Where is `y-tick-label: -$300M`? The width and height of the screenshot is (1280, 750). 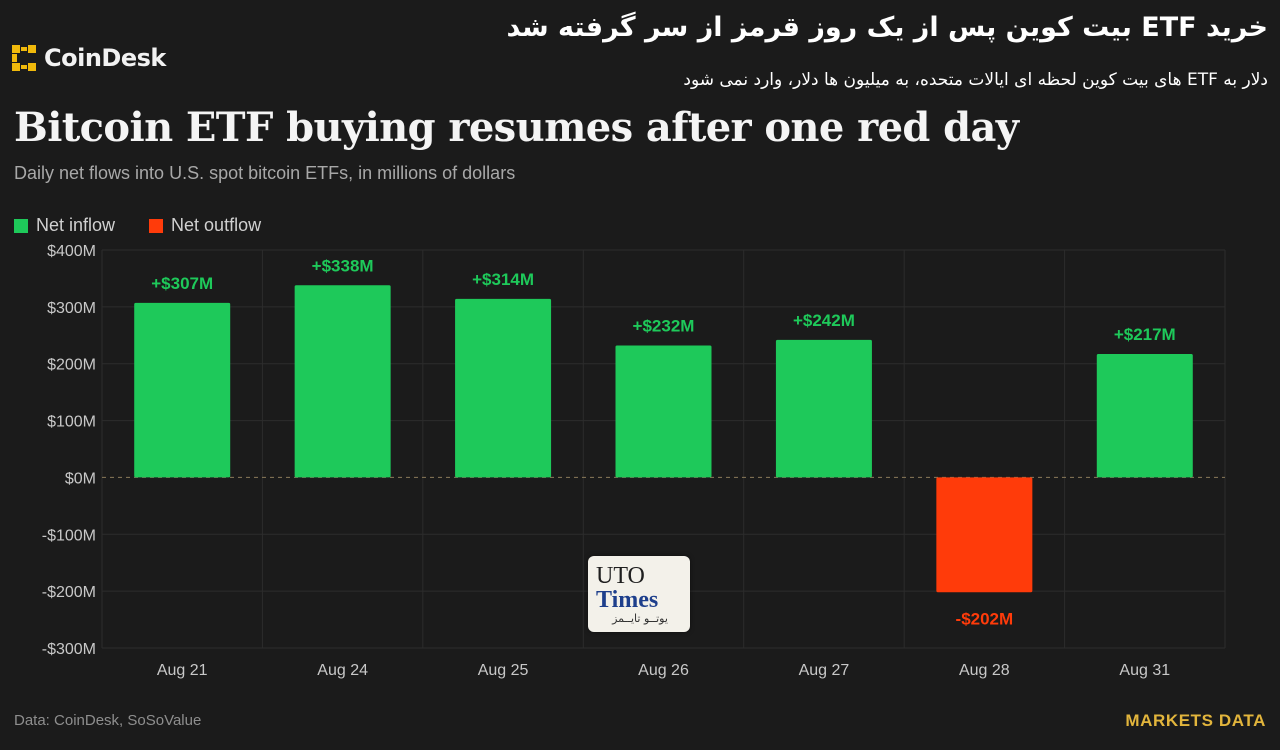
y-tick-label: -$300M is located at coordinates (69, 649).